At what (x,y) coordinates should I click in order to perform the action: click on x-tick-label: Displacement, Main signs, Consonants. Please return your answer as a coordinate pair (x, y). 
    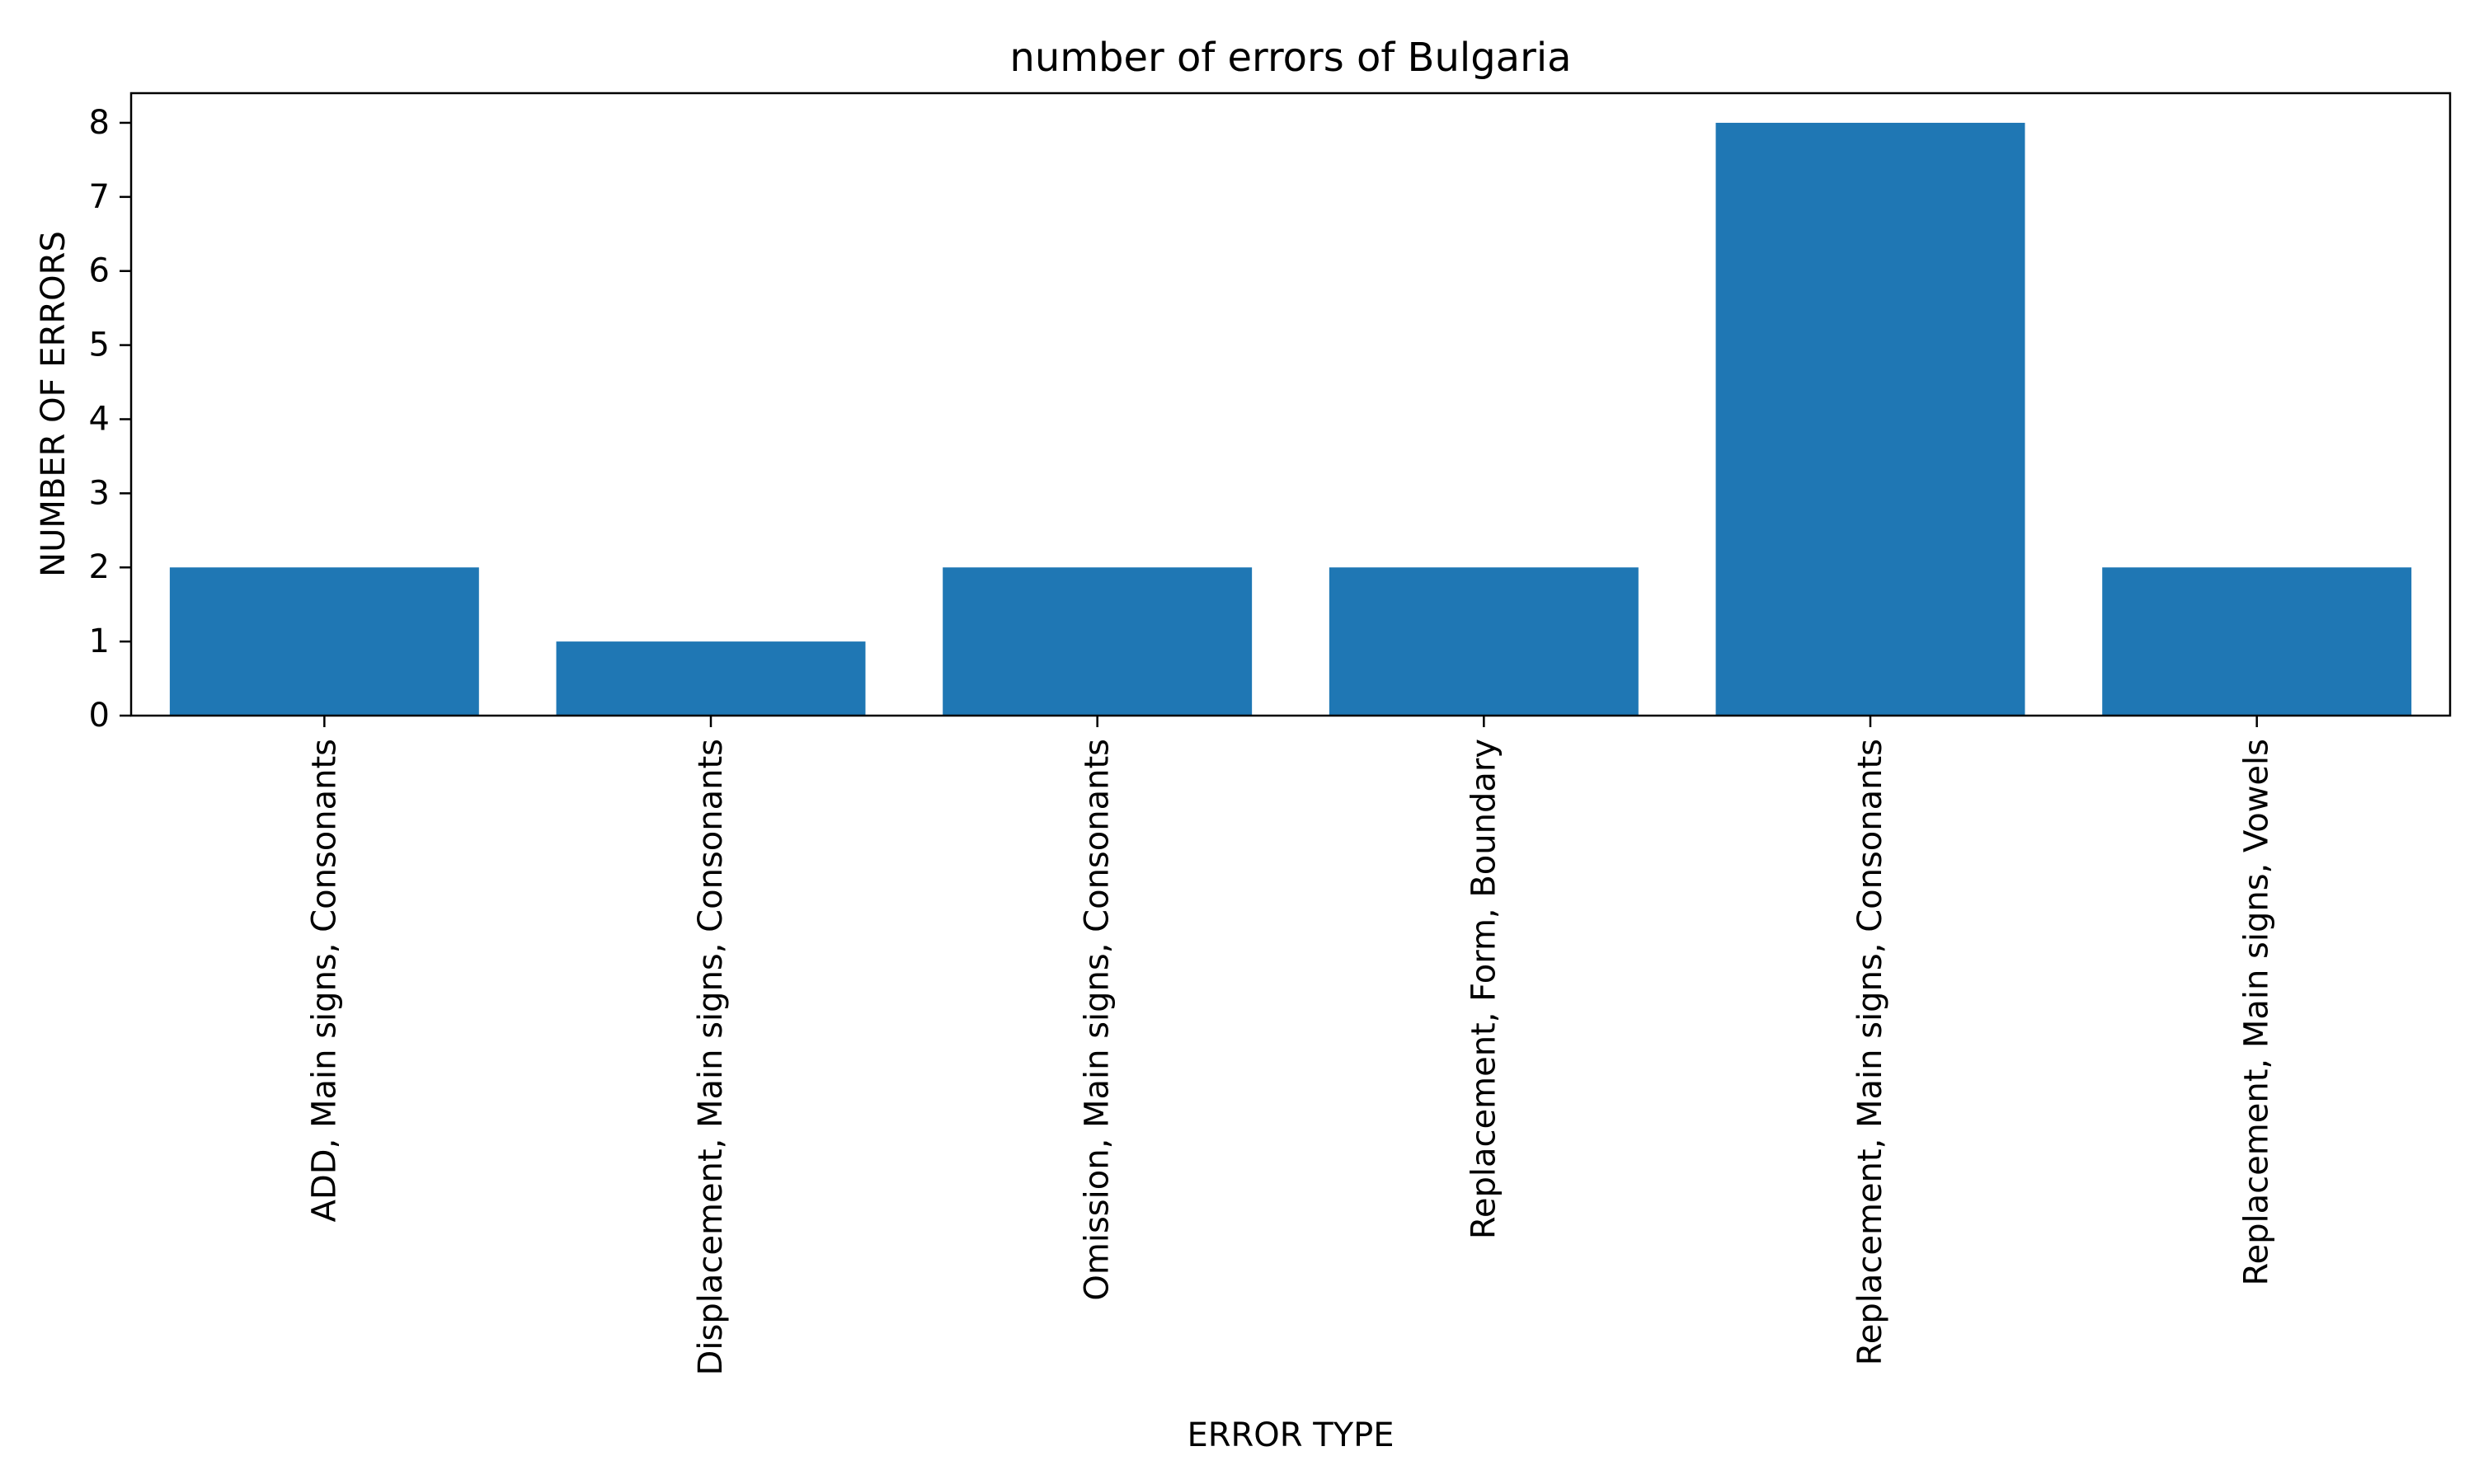
    Looking at the image, I should click on (711, 1057).